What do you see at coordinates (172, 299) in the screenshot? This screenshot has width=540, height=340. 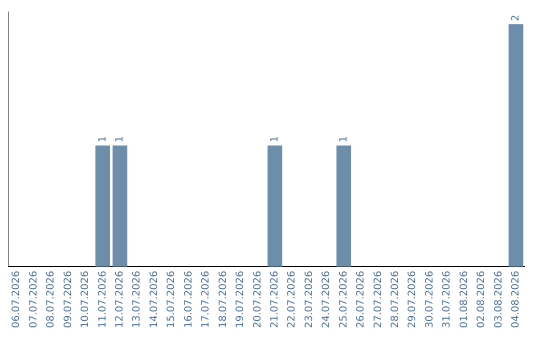 I see `x-tick-label: 15.07.2026` at bounding box center [172, 299].